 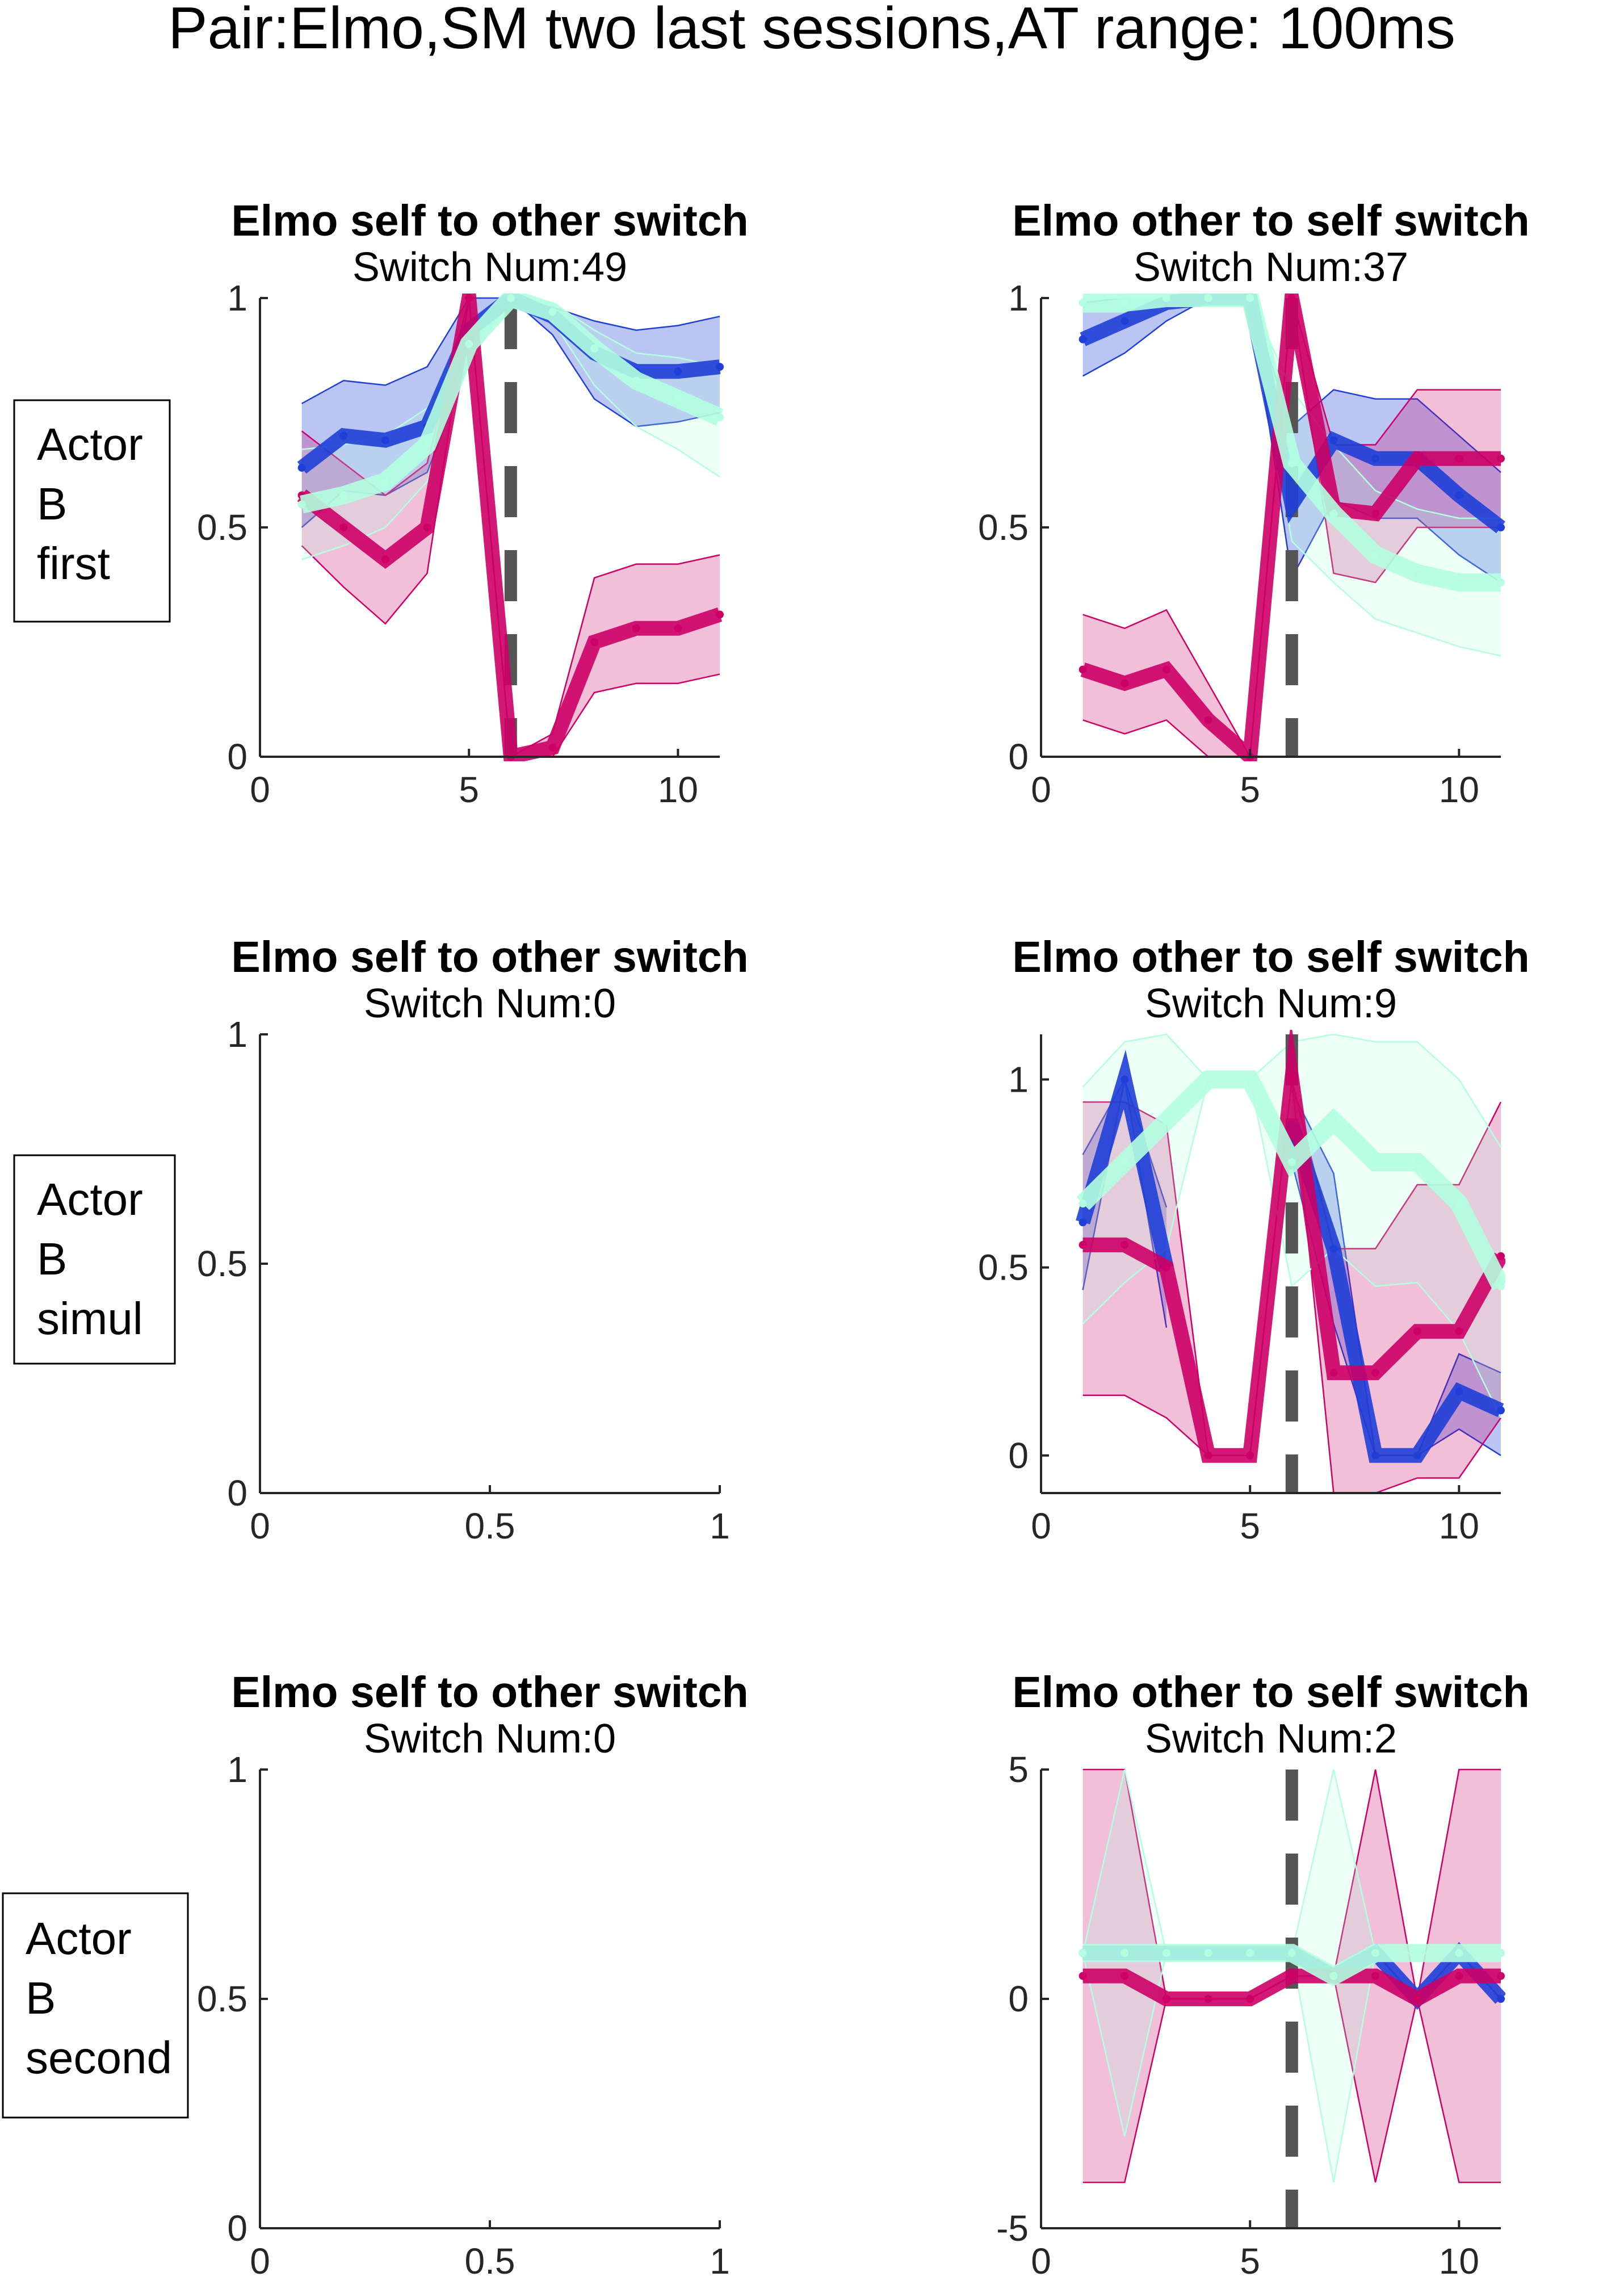 What do you see at coordinates (1012, 2228) in the screenshot?
I see `y-tick-label: -5` at bounding box center [1012, 2228].